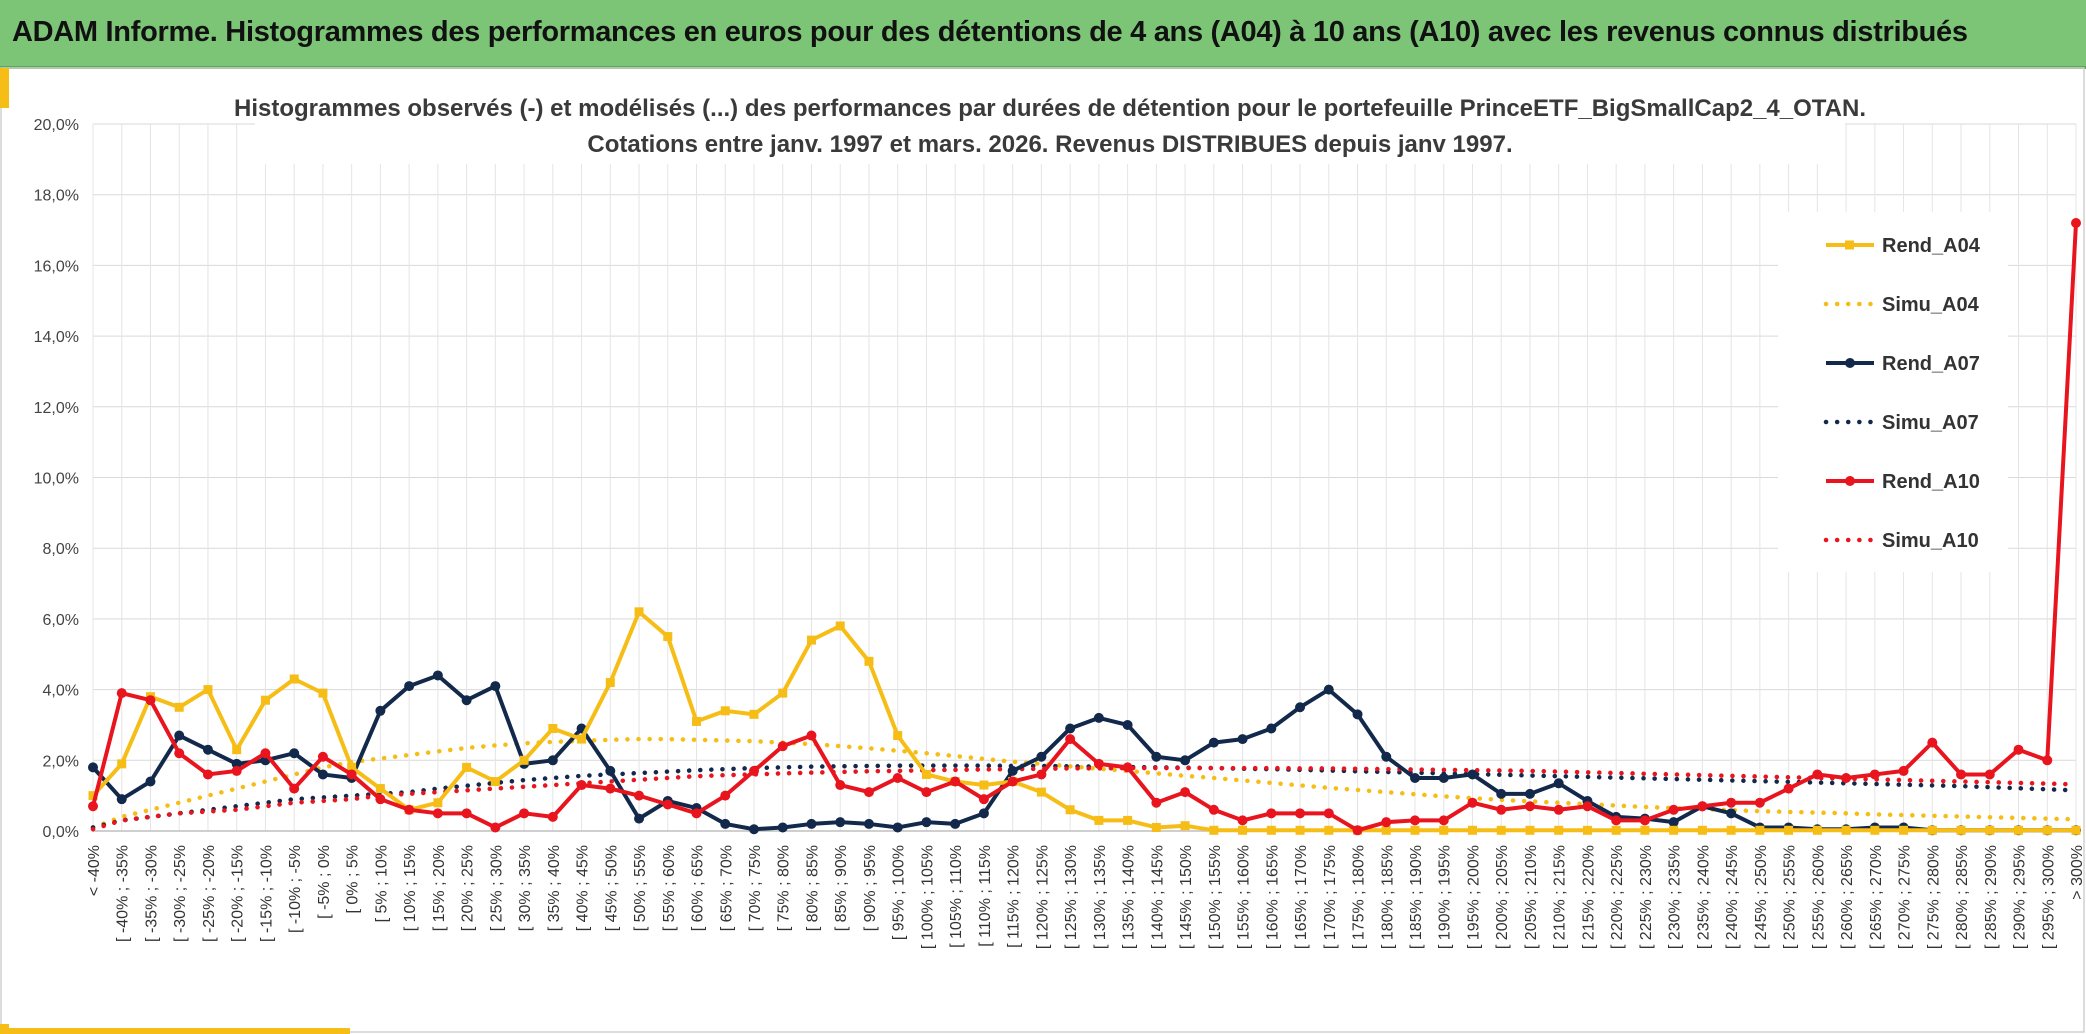 The image size is (2086, 1034). Describe the element at coordinates (1646, 897) in the screenshot. I see `x-tick-label: [ 225% ; 230%` at that location.